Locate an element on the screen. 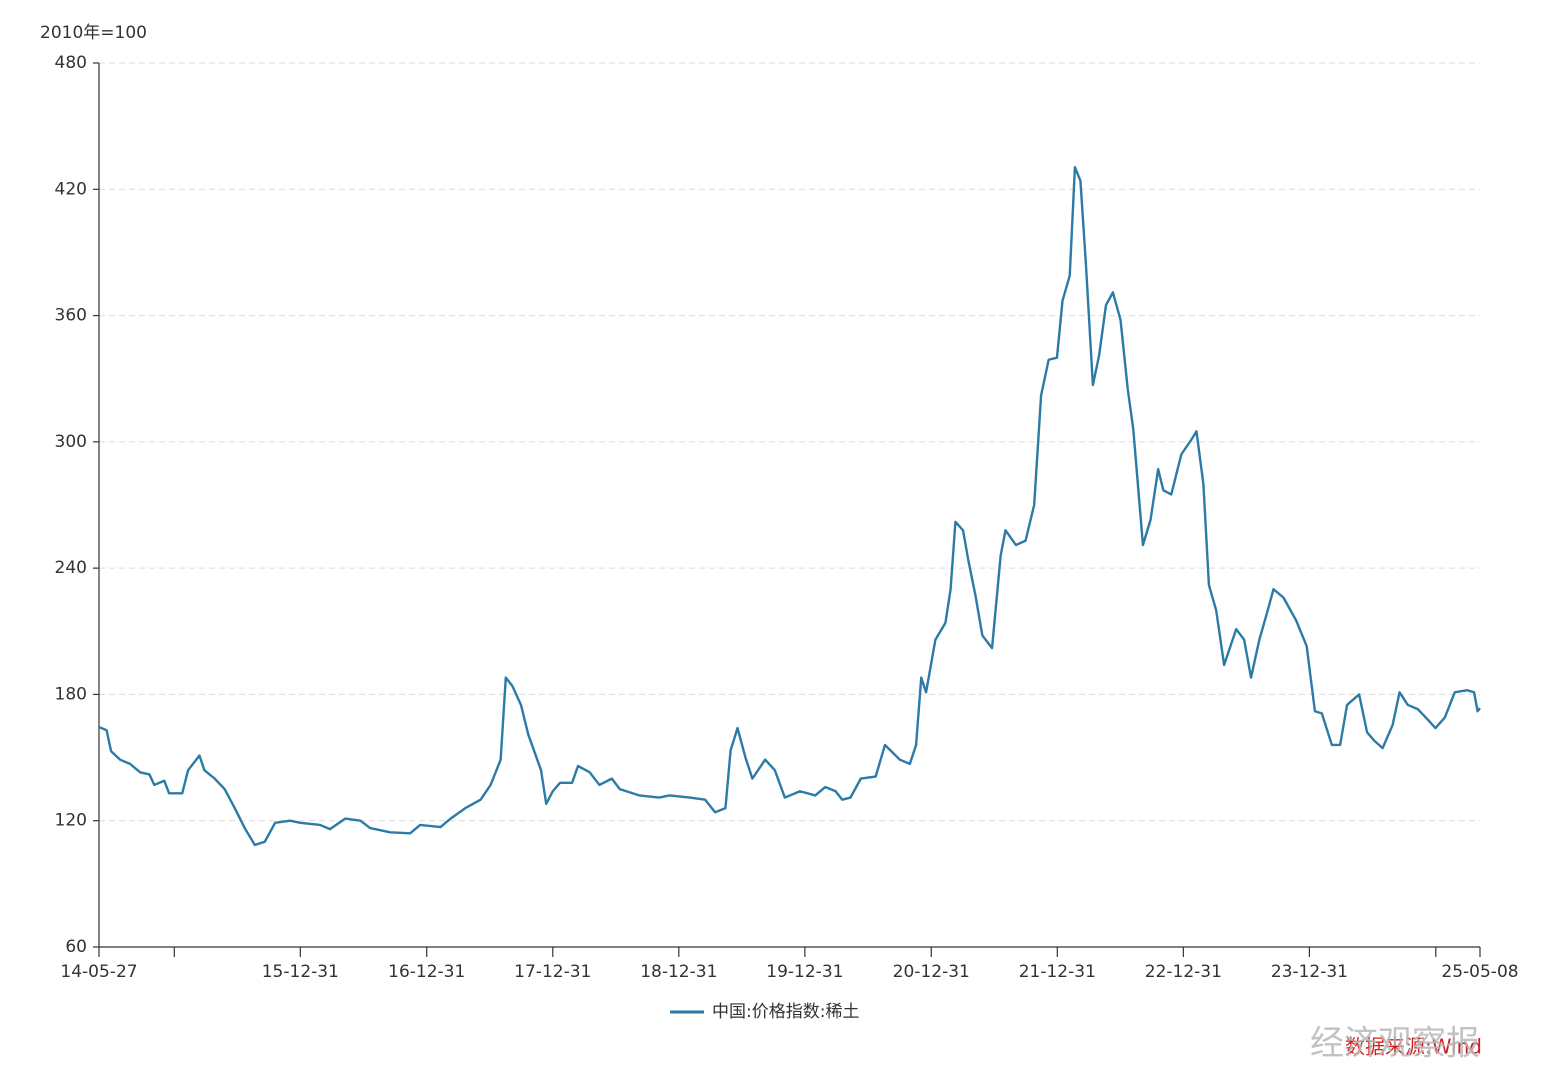 Image resolution: width=1551 pixels, height=1080 pixels. x-tick-label: 20-12-31 is located at coordinates (931, 972).